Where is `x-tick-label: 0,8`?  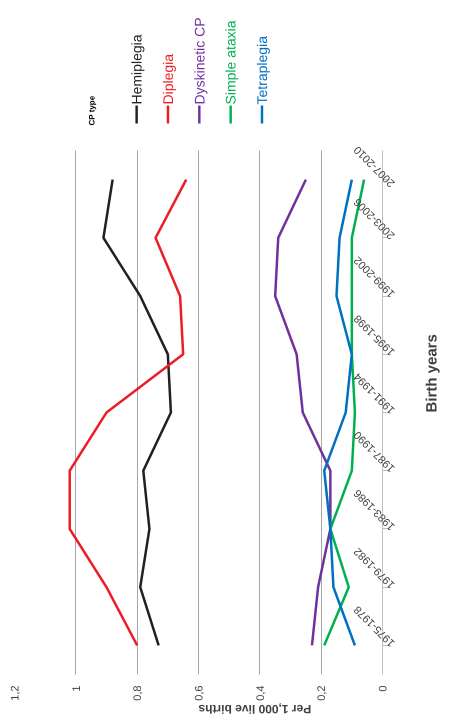
x-tick-label: 0,8 is located at coordinates (138, 693).